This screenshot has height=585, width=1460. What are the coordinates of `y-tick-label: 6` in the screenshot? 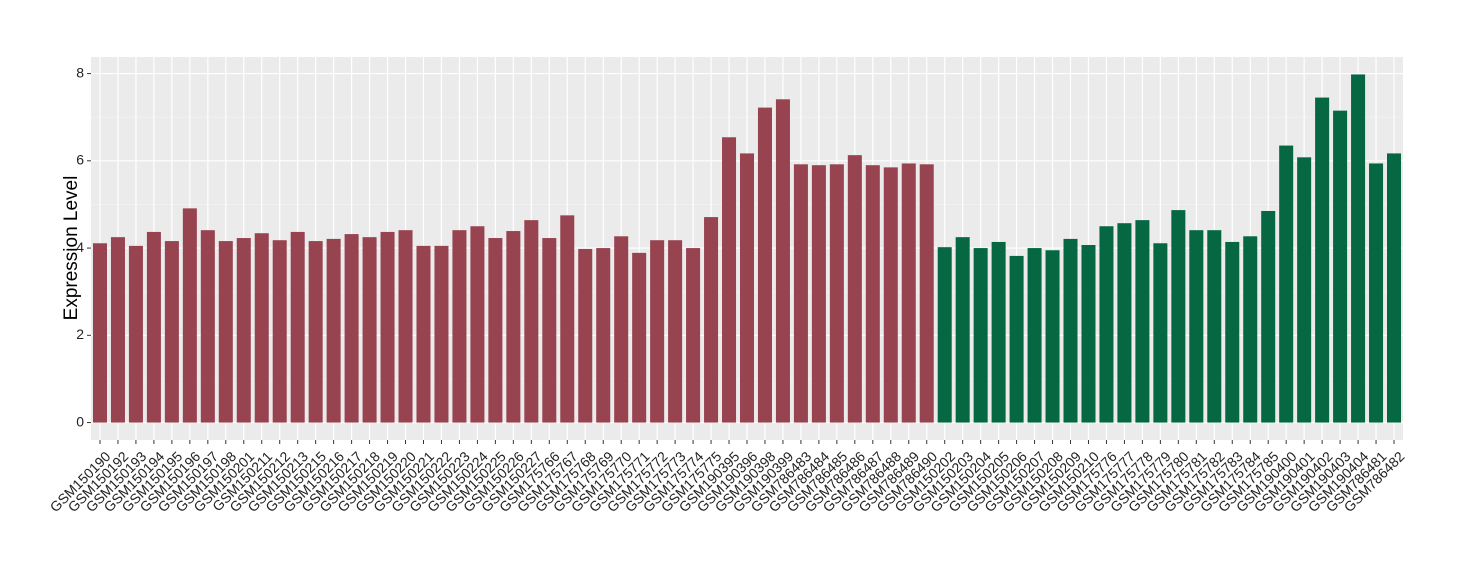 It's located at (80, 160).